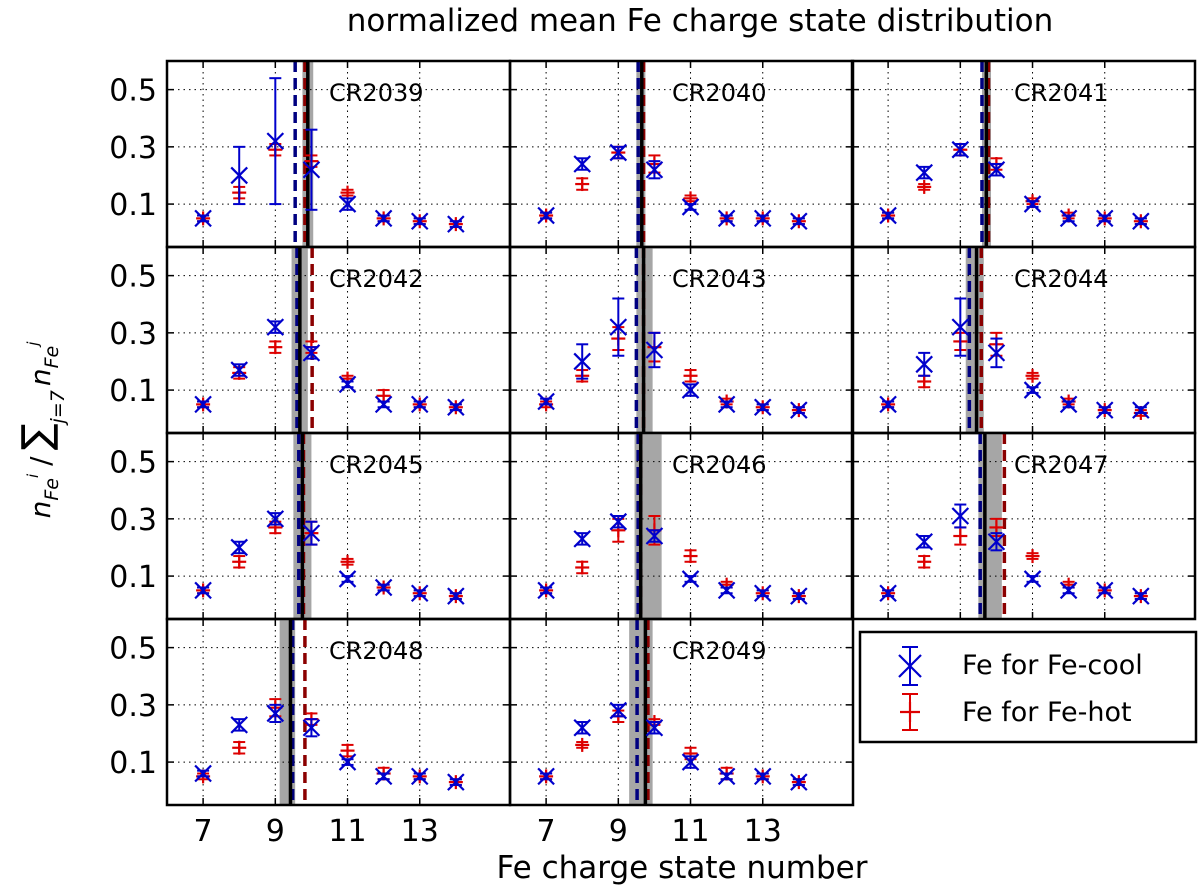 Image resolution: width=1200 pixels, height=893 pixels. Describe the element at coordinates (376, 93) in the screenshot. I see `panel-label: CR2039` at that location.